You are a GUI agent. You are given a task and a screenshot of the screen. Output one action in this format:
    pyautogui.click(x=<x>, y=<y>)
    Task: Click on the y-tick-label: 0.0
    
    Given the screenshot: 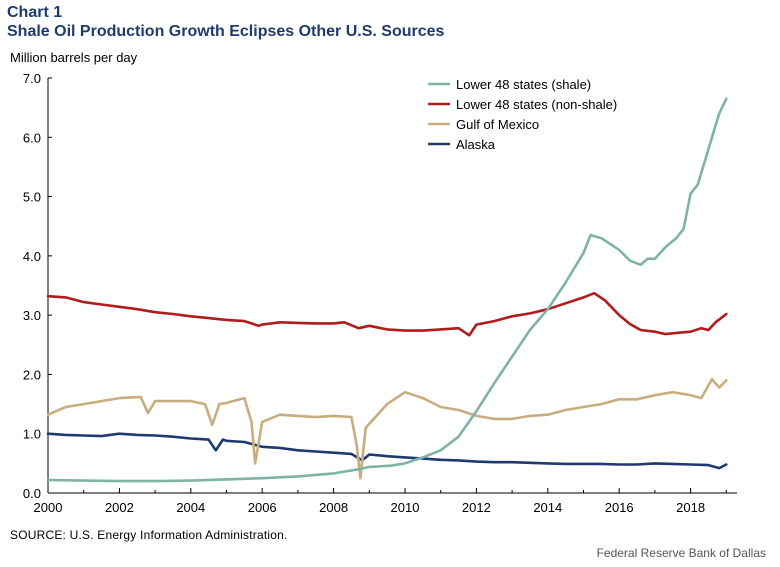 What is the action you would take?
    pyautogui.click(x=32, y=493)
    